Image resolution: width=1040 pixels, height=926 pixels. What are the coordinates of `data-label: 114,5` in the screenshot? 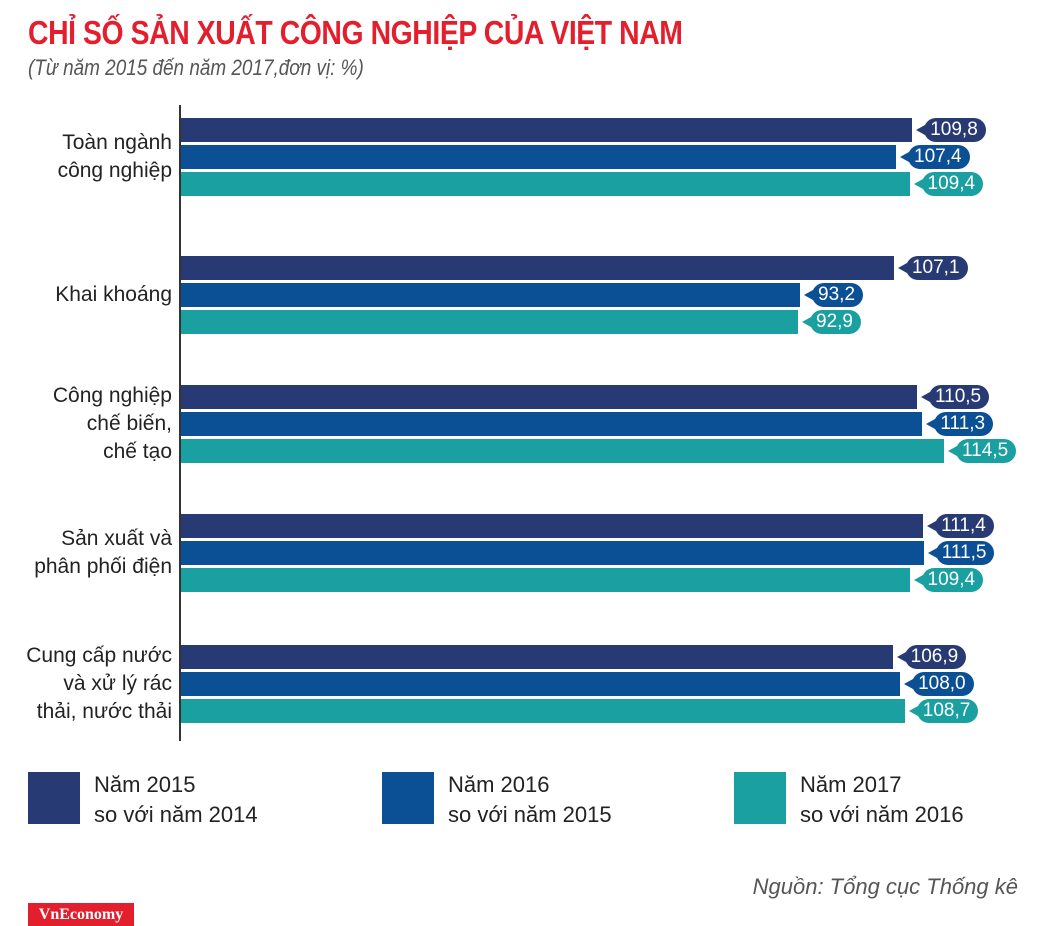 It's located at (982, 451).